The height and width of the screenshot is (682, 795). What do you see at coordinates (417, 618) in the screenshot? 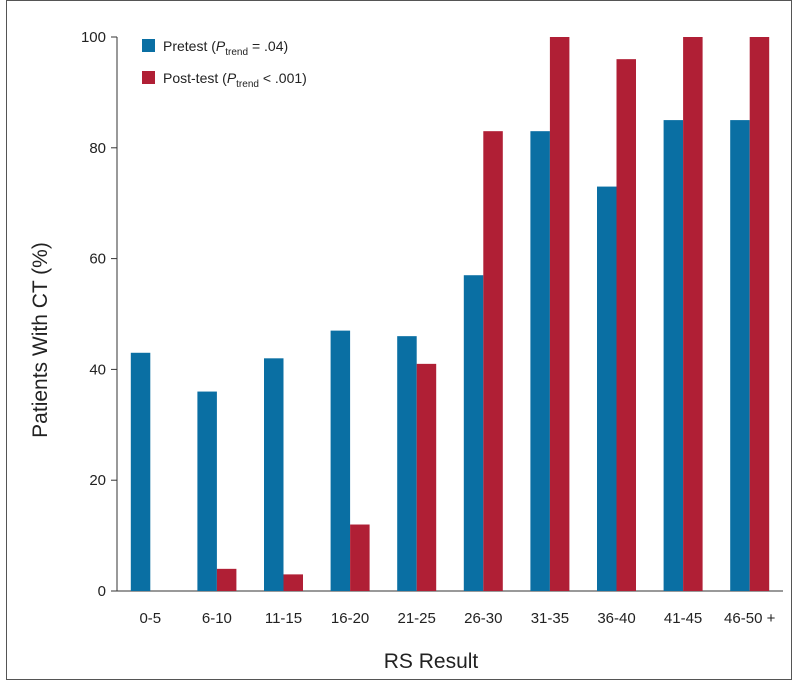
I see `x-tick-label: 21-25` at bounding box center [417, 618].